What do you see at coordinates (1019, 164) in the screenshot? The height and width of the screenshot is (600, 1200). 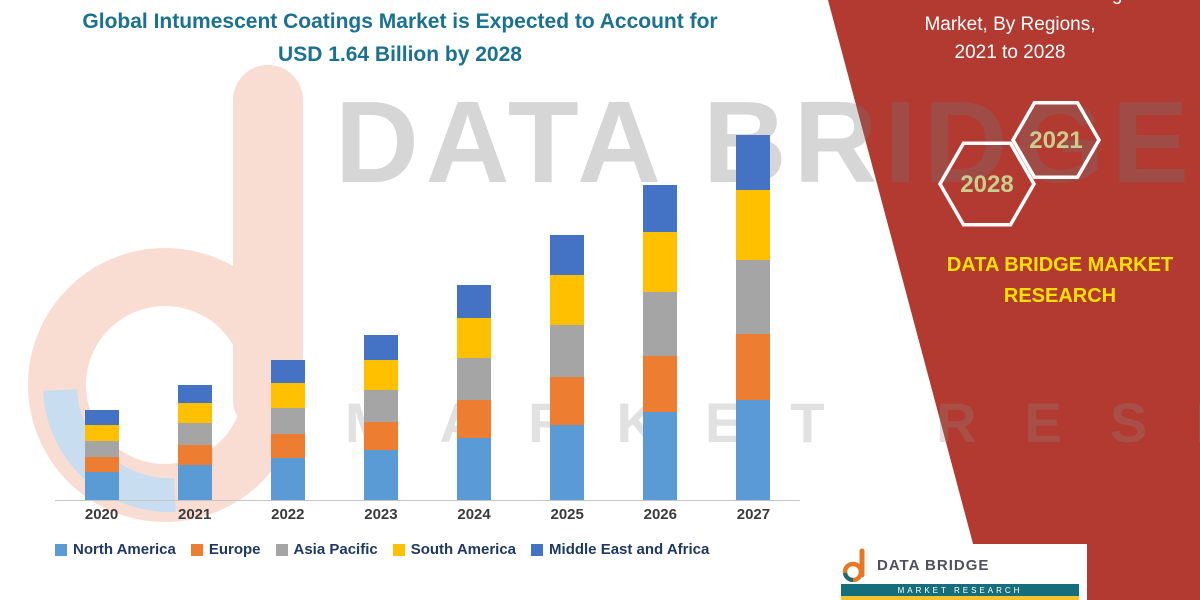 I see `year-hexagons-icon: 2028 2021` at bounding box center [1019, 164].